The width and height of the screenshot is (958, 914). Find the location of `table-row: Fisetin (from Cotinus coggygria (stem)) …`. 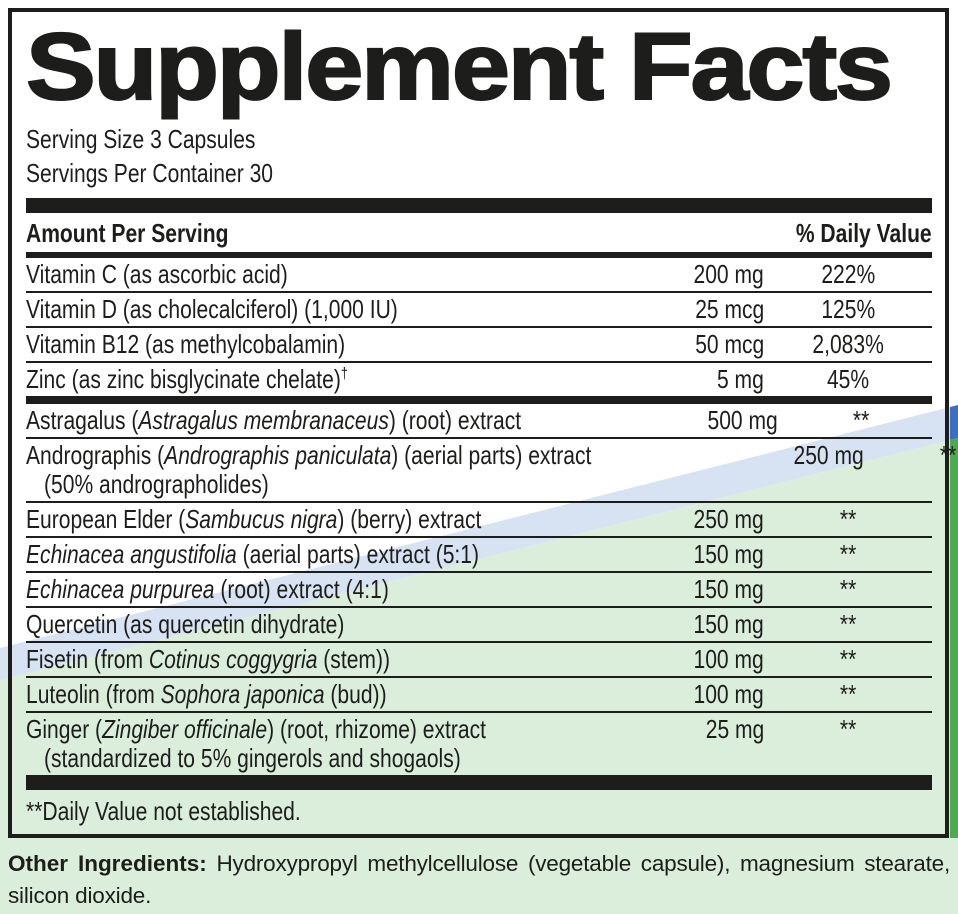

table-row: Fisetin (from Cotinus coggygria (stem)) … is located at coordinates (479, 660).